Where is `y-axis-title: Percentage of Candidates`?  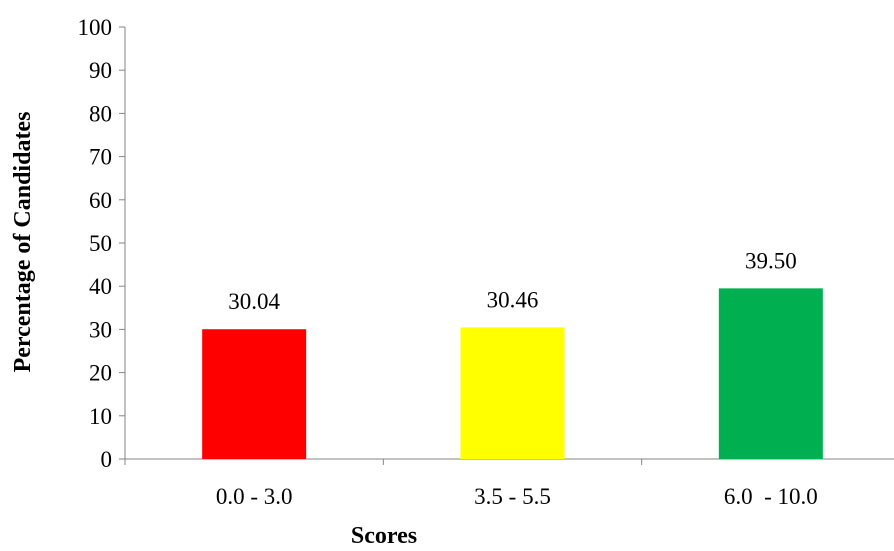
y-axis-title: Percentage of Candidates is located at coordinates (23, 242).